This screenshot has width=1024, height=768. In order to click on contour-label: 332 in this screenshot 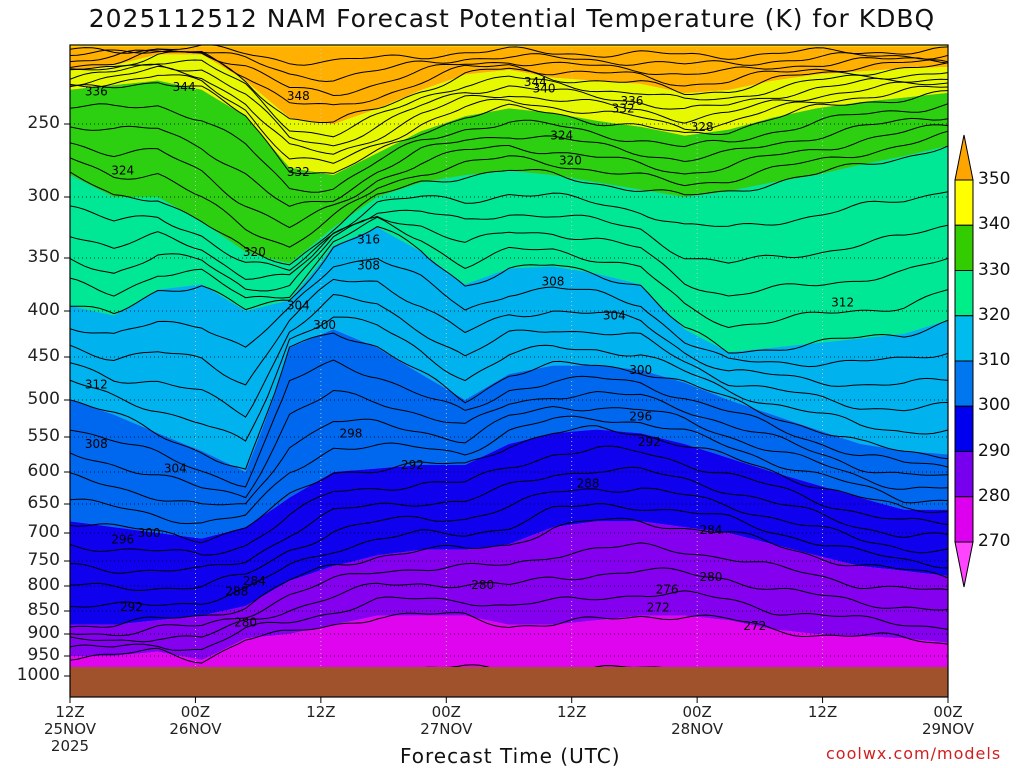, I will do `click(623, 109)`.